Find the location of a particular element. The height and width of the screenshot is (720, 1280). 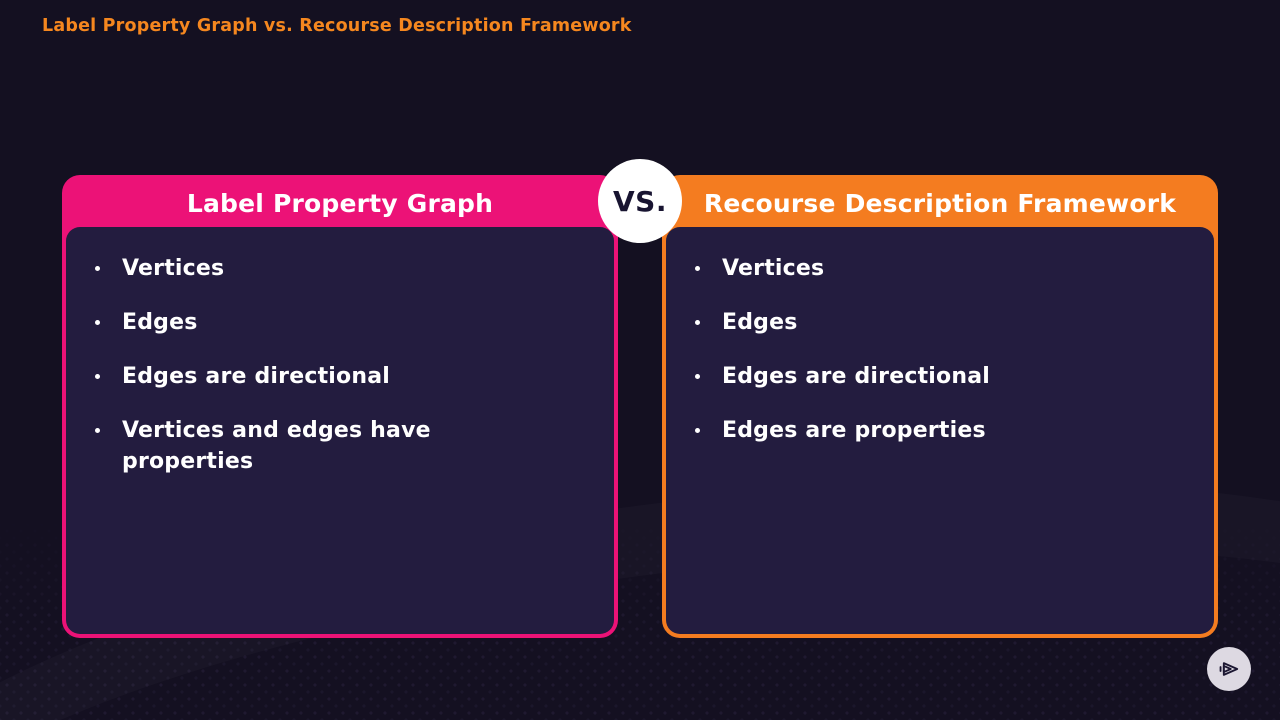

pluralsight-play-icon is located at coordinates (1229, 669).